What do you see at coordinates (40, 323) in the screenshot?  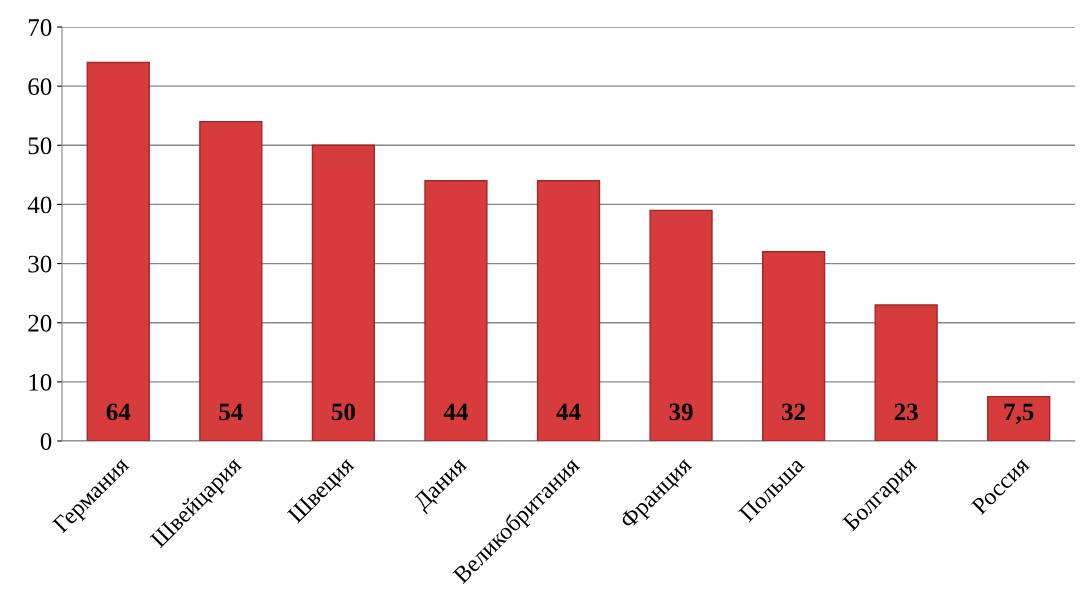 I see `y-tick-label: 20` at bounding box center [40, 323].